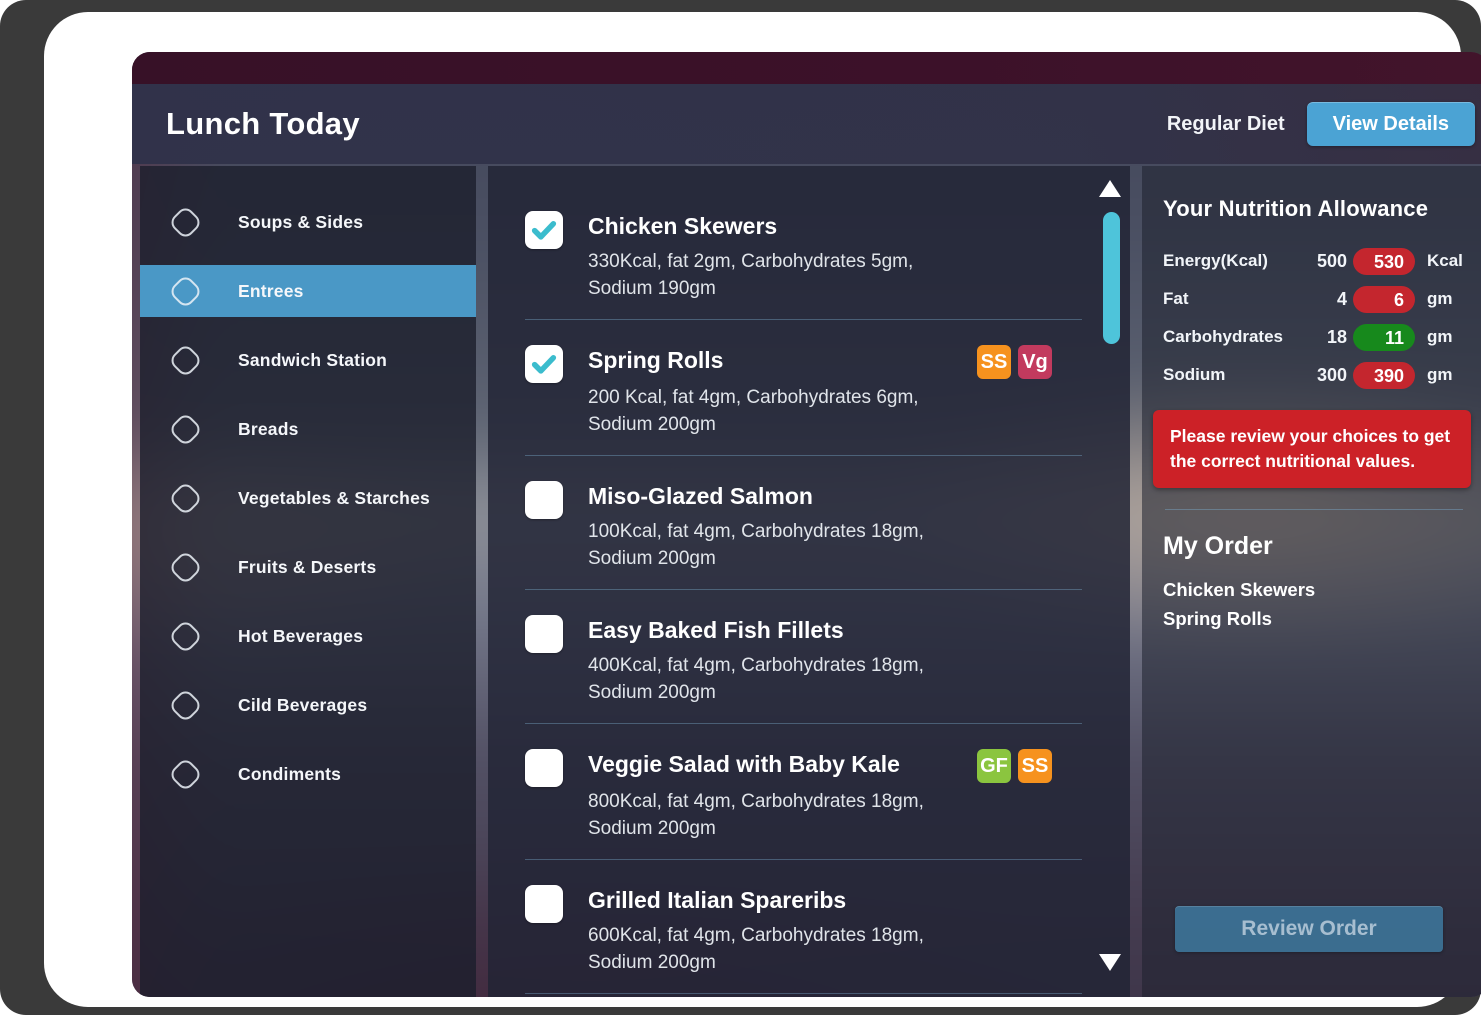  Describe the element at coordinates (994, 362) in the screenshot. I see `dietary-badge-ss: SS` at that location.